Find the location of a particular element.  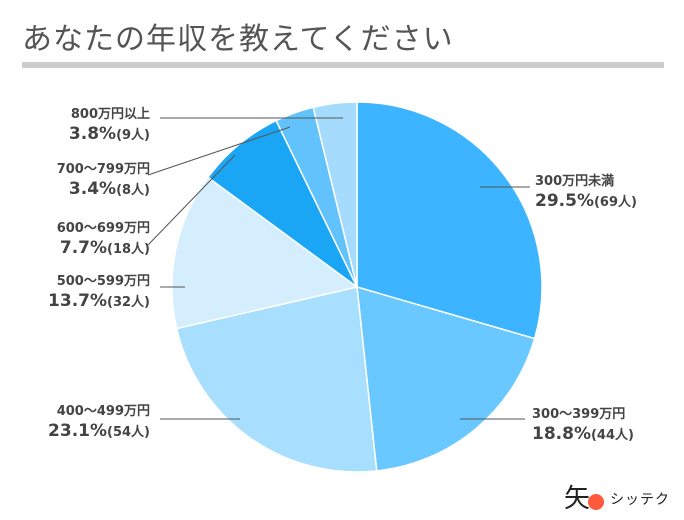

slice-value-label: 3.4%(8人) is located at coordinates (109, 189).